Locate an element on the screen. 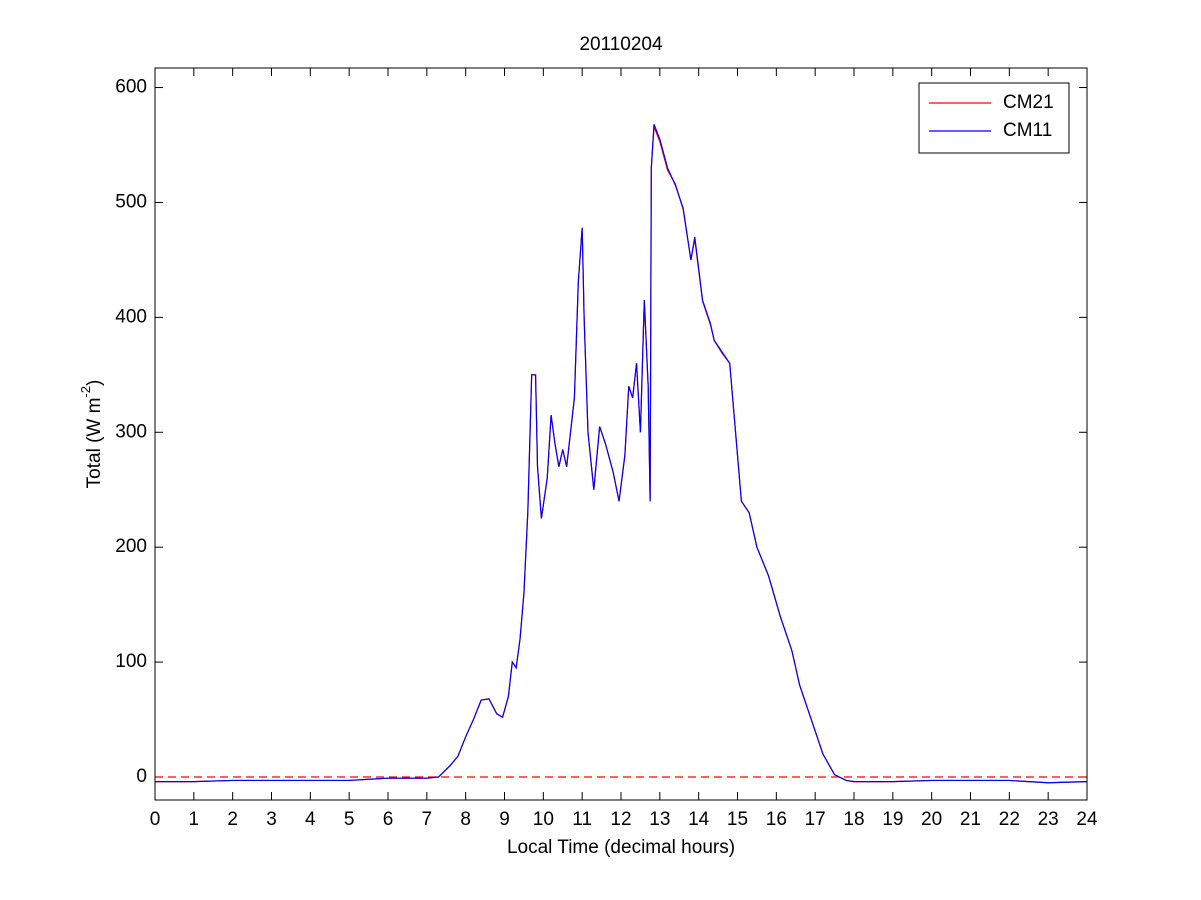 Image resolution: width=1201 pixels, height=900 pixels. x-axis-label: Local Time (decimal hours) is located at coordinates (621, 847).